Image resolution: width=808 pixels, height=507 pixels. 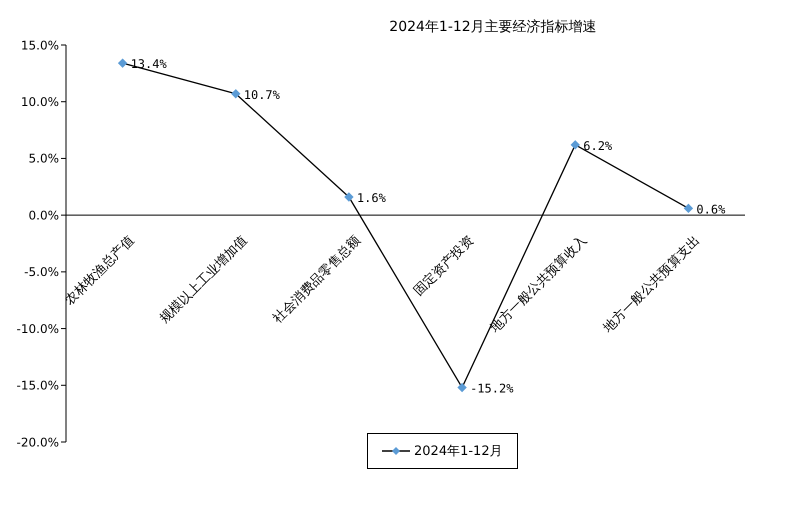 What do you see at coordinates (100, 270) in the screenshot?
I see `x-tick-label: 农林牧渔总产值` at bounding box center [100, 270].